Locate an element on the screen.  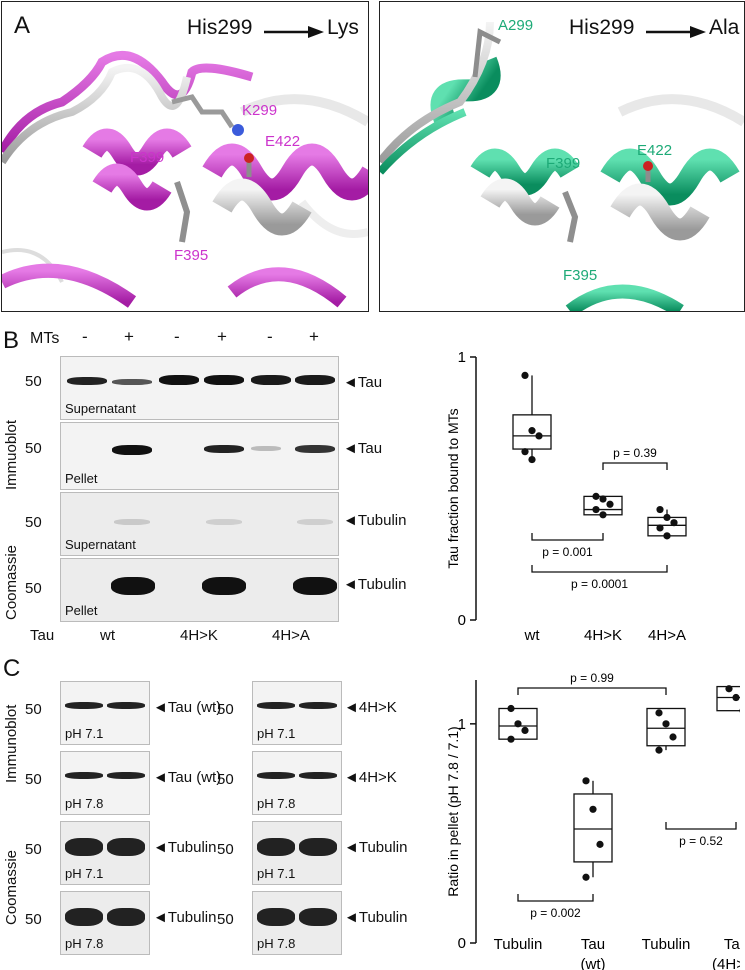
blot-b-pellet-tubulin: Pellet is located at coordinates (199, 590).